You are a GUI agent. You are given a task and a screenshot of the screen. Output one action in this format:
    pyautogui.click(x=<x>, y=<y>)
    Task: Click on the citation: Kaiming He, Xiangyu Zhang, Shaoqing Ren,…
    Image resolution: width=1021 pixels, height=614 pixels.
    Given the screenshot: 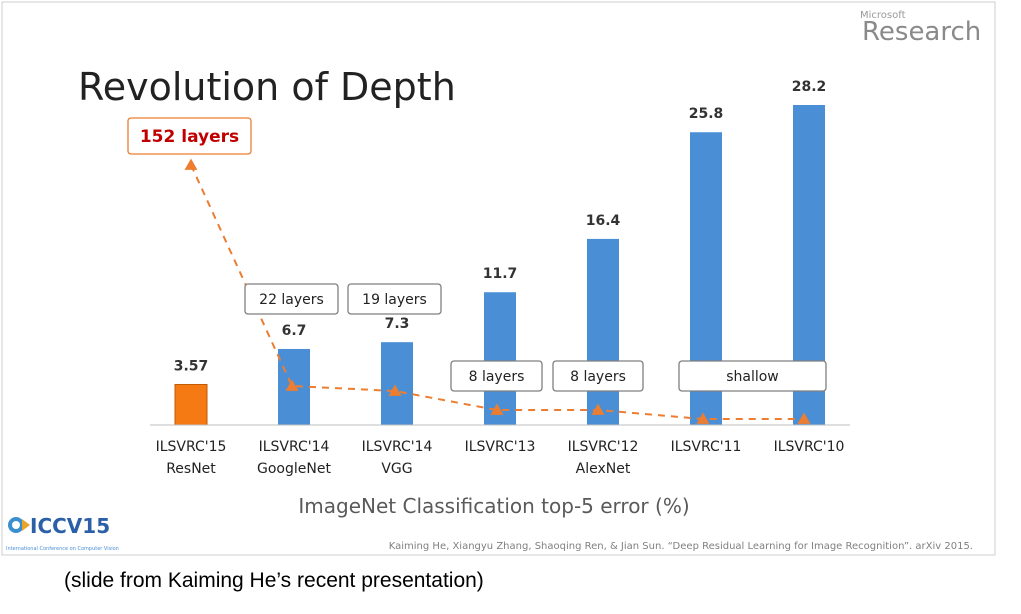 What is the action you would take?
    pyautogui.click(x=681, y=546)
    